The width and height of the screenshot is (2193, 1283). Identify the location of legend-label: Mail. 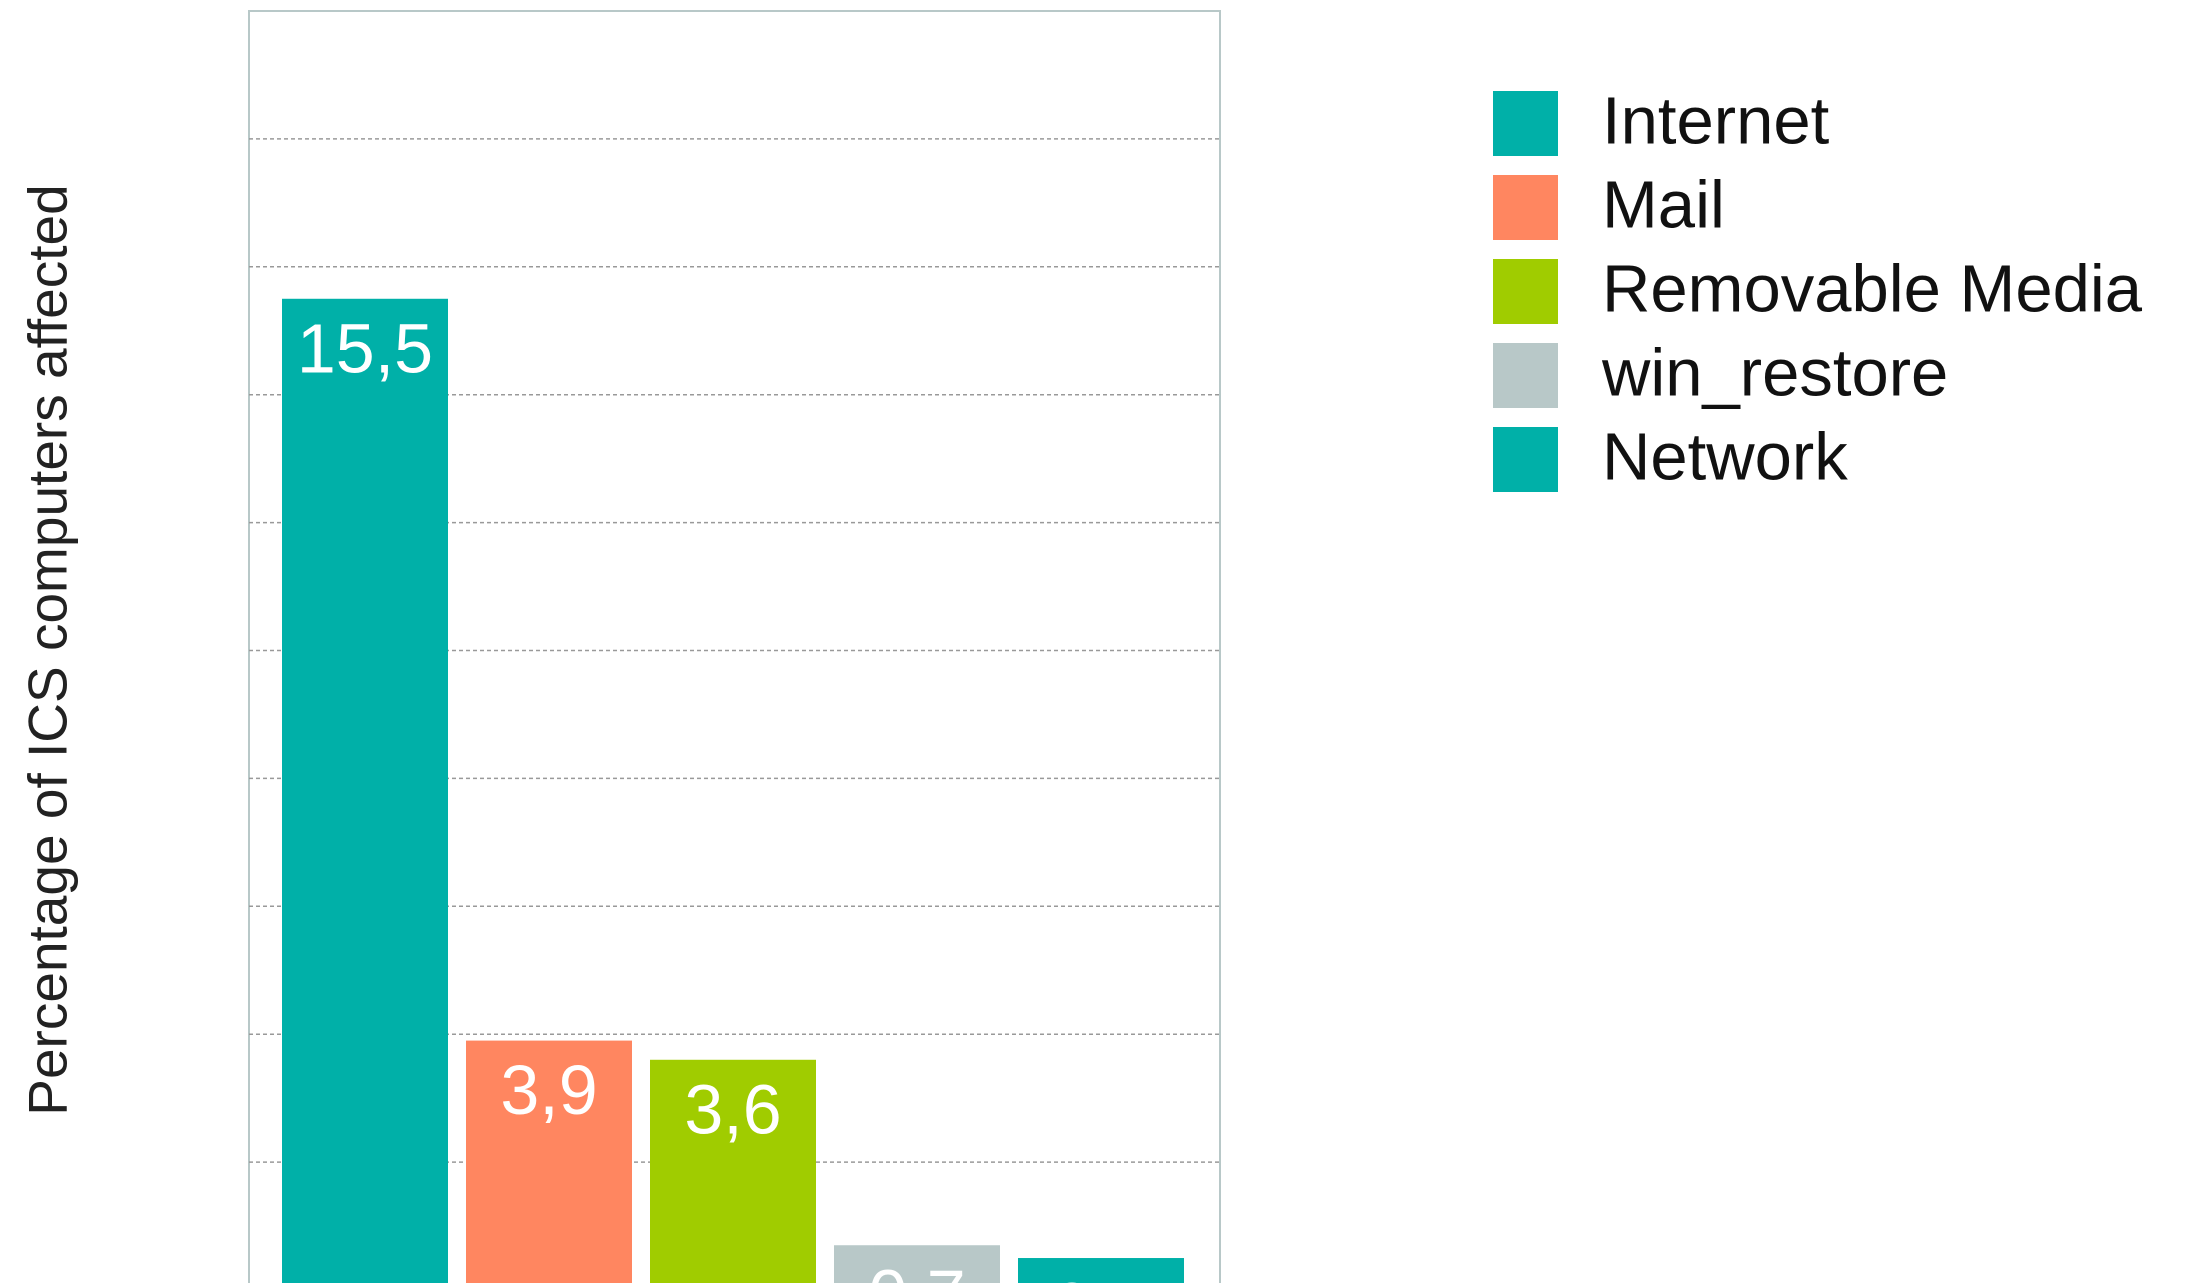
(1663, 205).